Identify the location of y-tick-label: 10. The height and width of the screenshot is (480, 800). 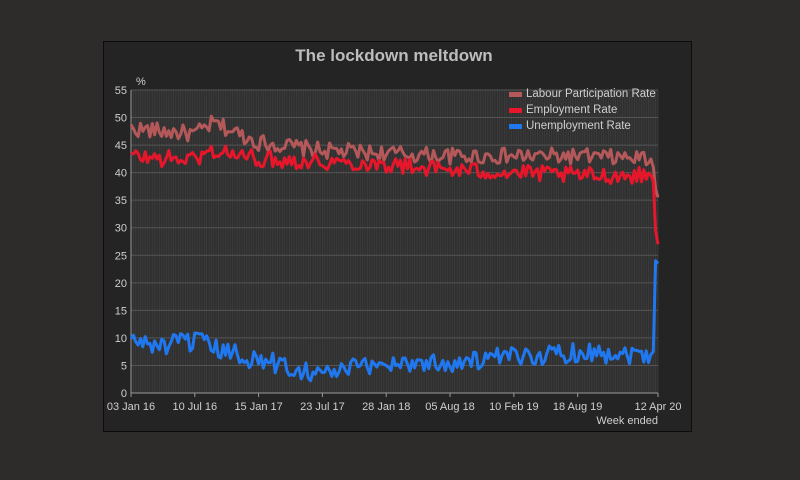
(121, 339).